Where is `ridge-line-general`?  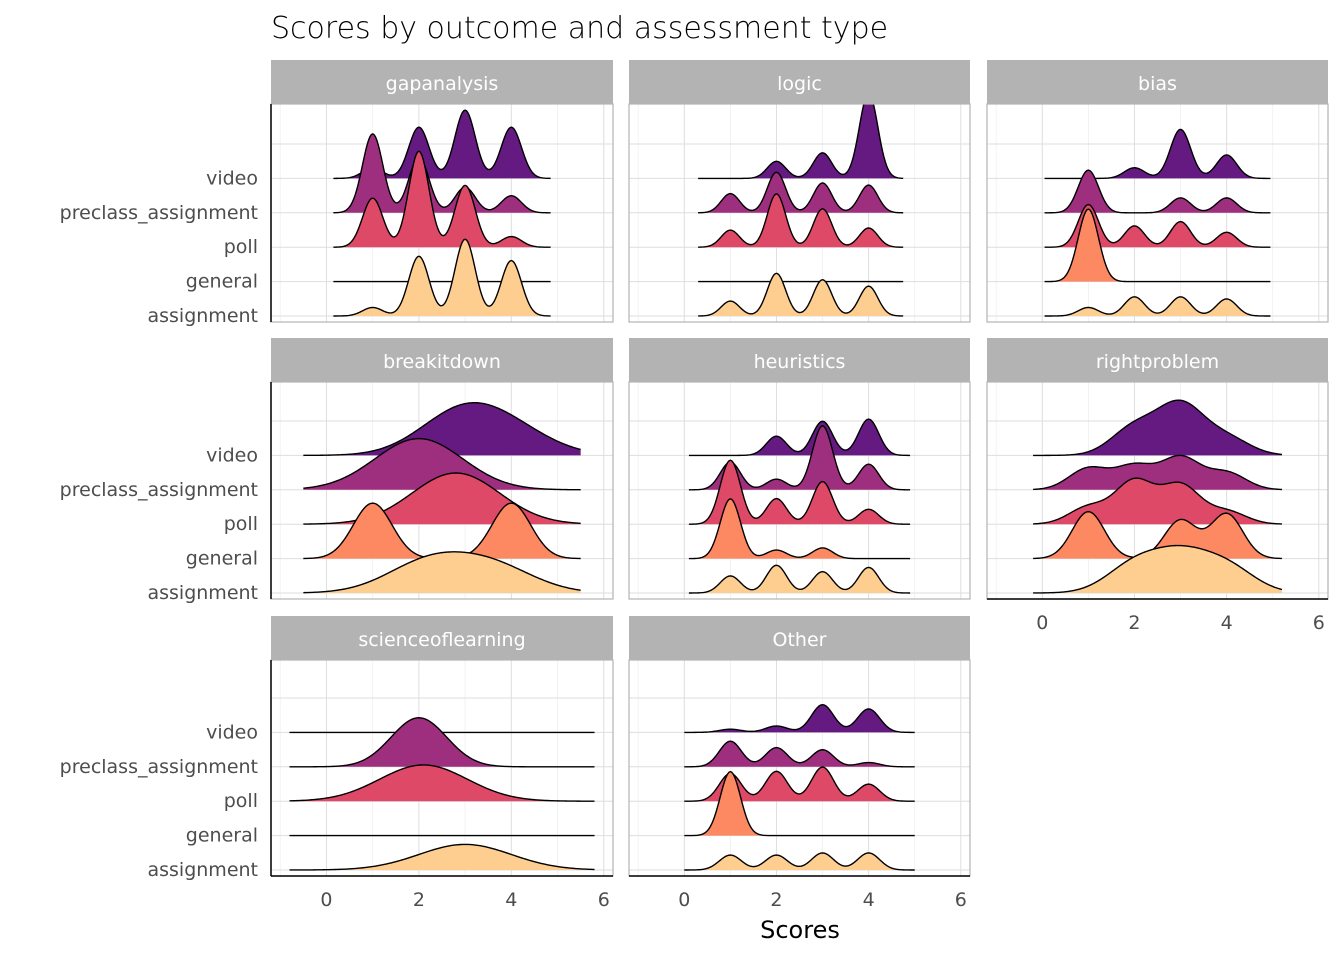
ridge-line-general is located at coordinates (1157, 535).